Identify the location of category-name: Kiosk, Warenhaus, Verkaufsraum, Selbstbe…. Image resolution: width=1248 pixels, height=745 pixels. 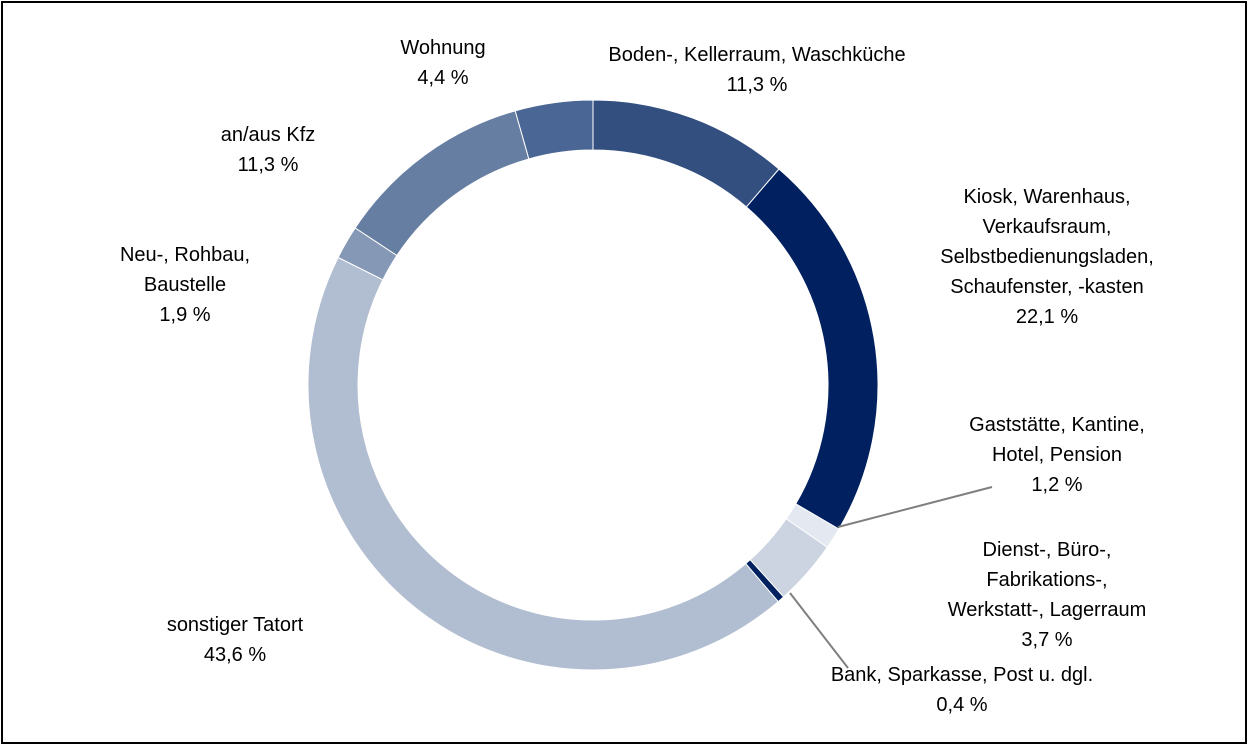
(1047, 242).